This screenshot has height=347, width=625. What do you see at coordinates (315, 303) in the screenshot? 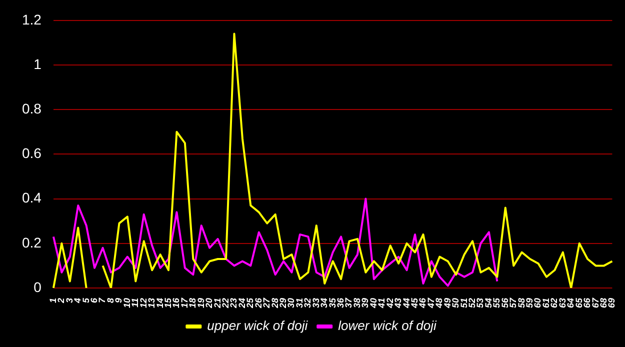
I see `x-tick-label: 33` at bounding box center [315, 303].